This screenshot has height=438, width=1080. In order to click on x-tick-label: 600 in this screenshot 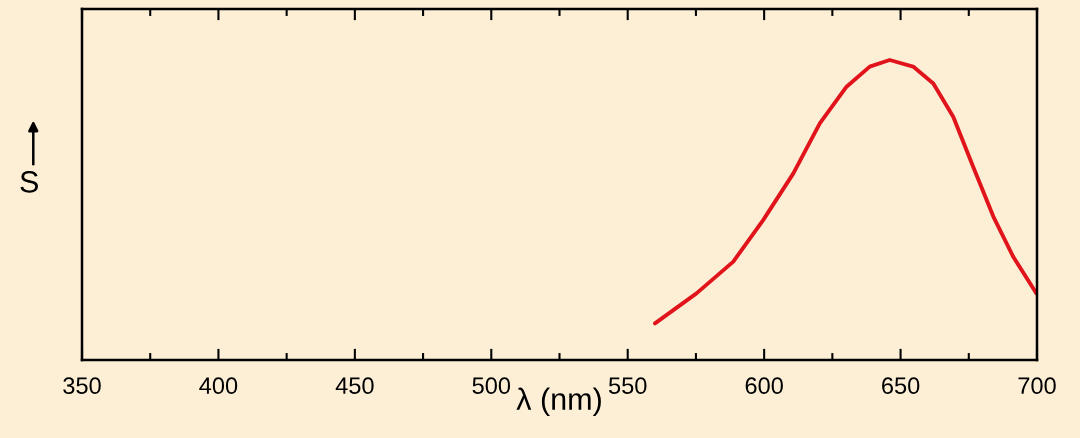, I will do `click(764, 386)`.